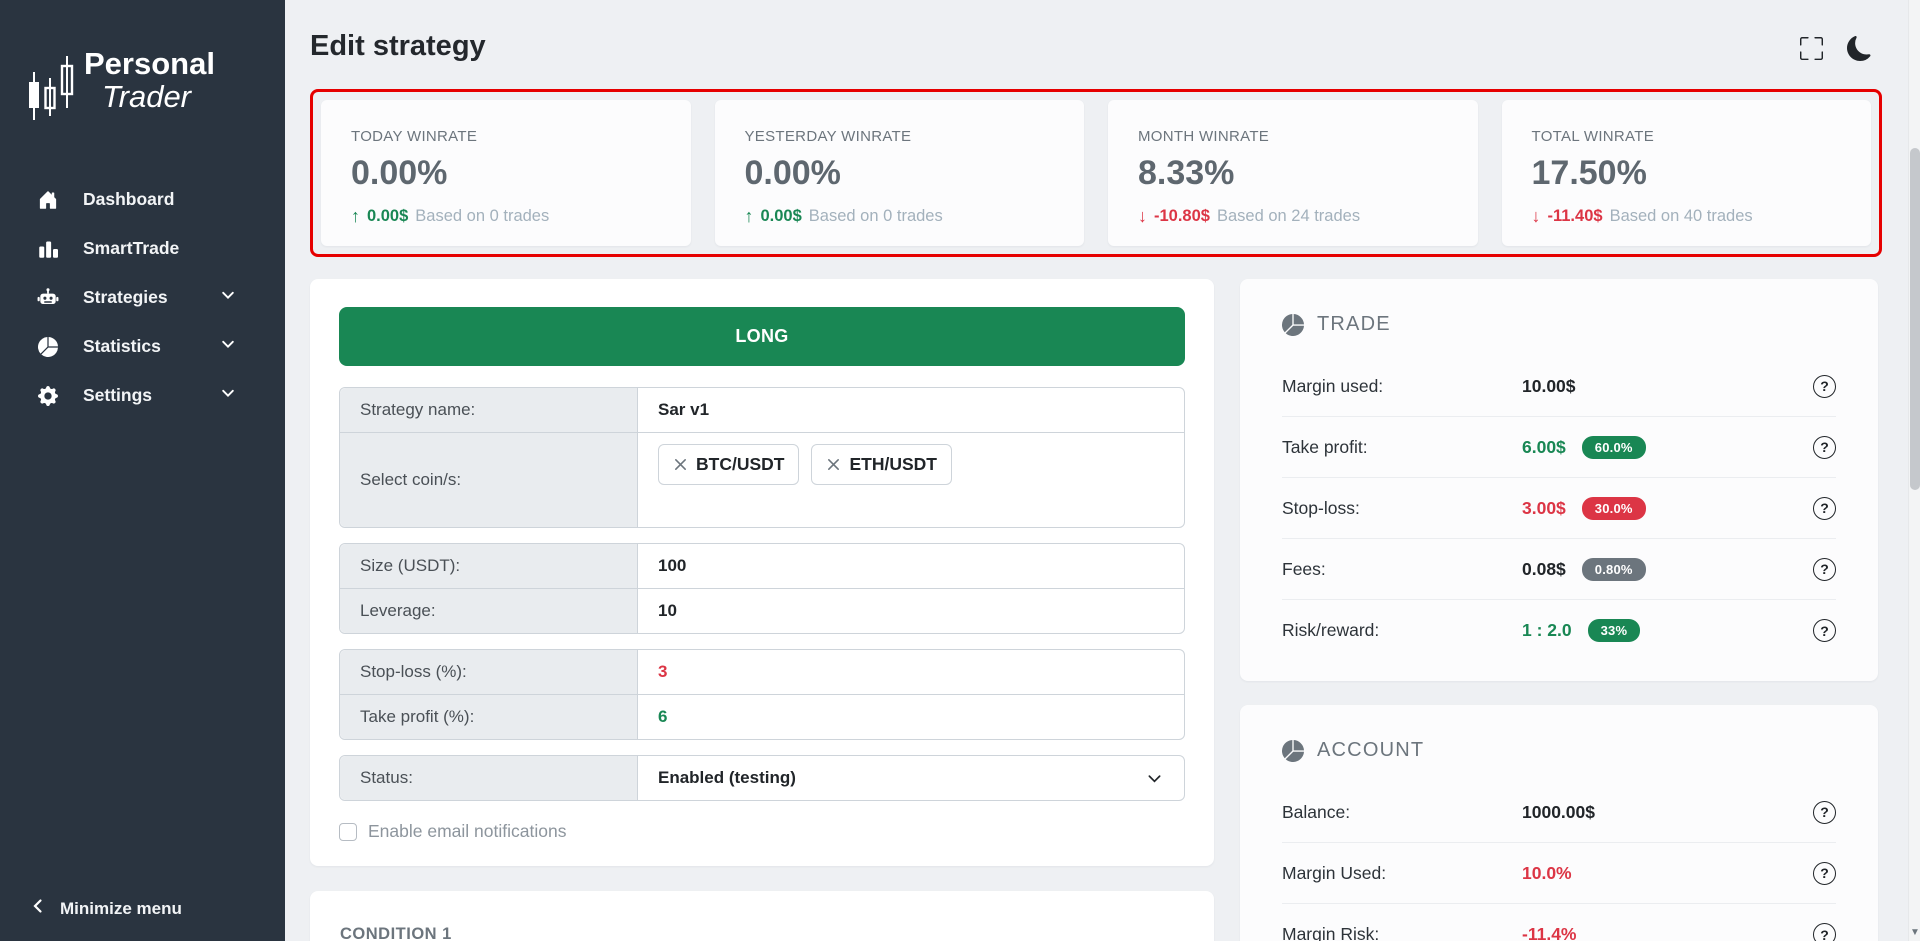 The image size is (1920, 941). I want to click on form-group-size-leverage: Size (USDT): 100 Leverage: 10, so click(762, 588).